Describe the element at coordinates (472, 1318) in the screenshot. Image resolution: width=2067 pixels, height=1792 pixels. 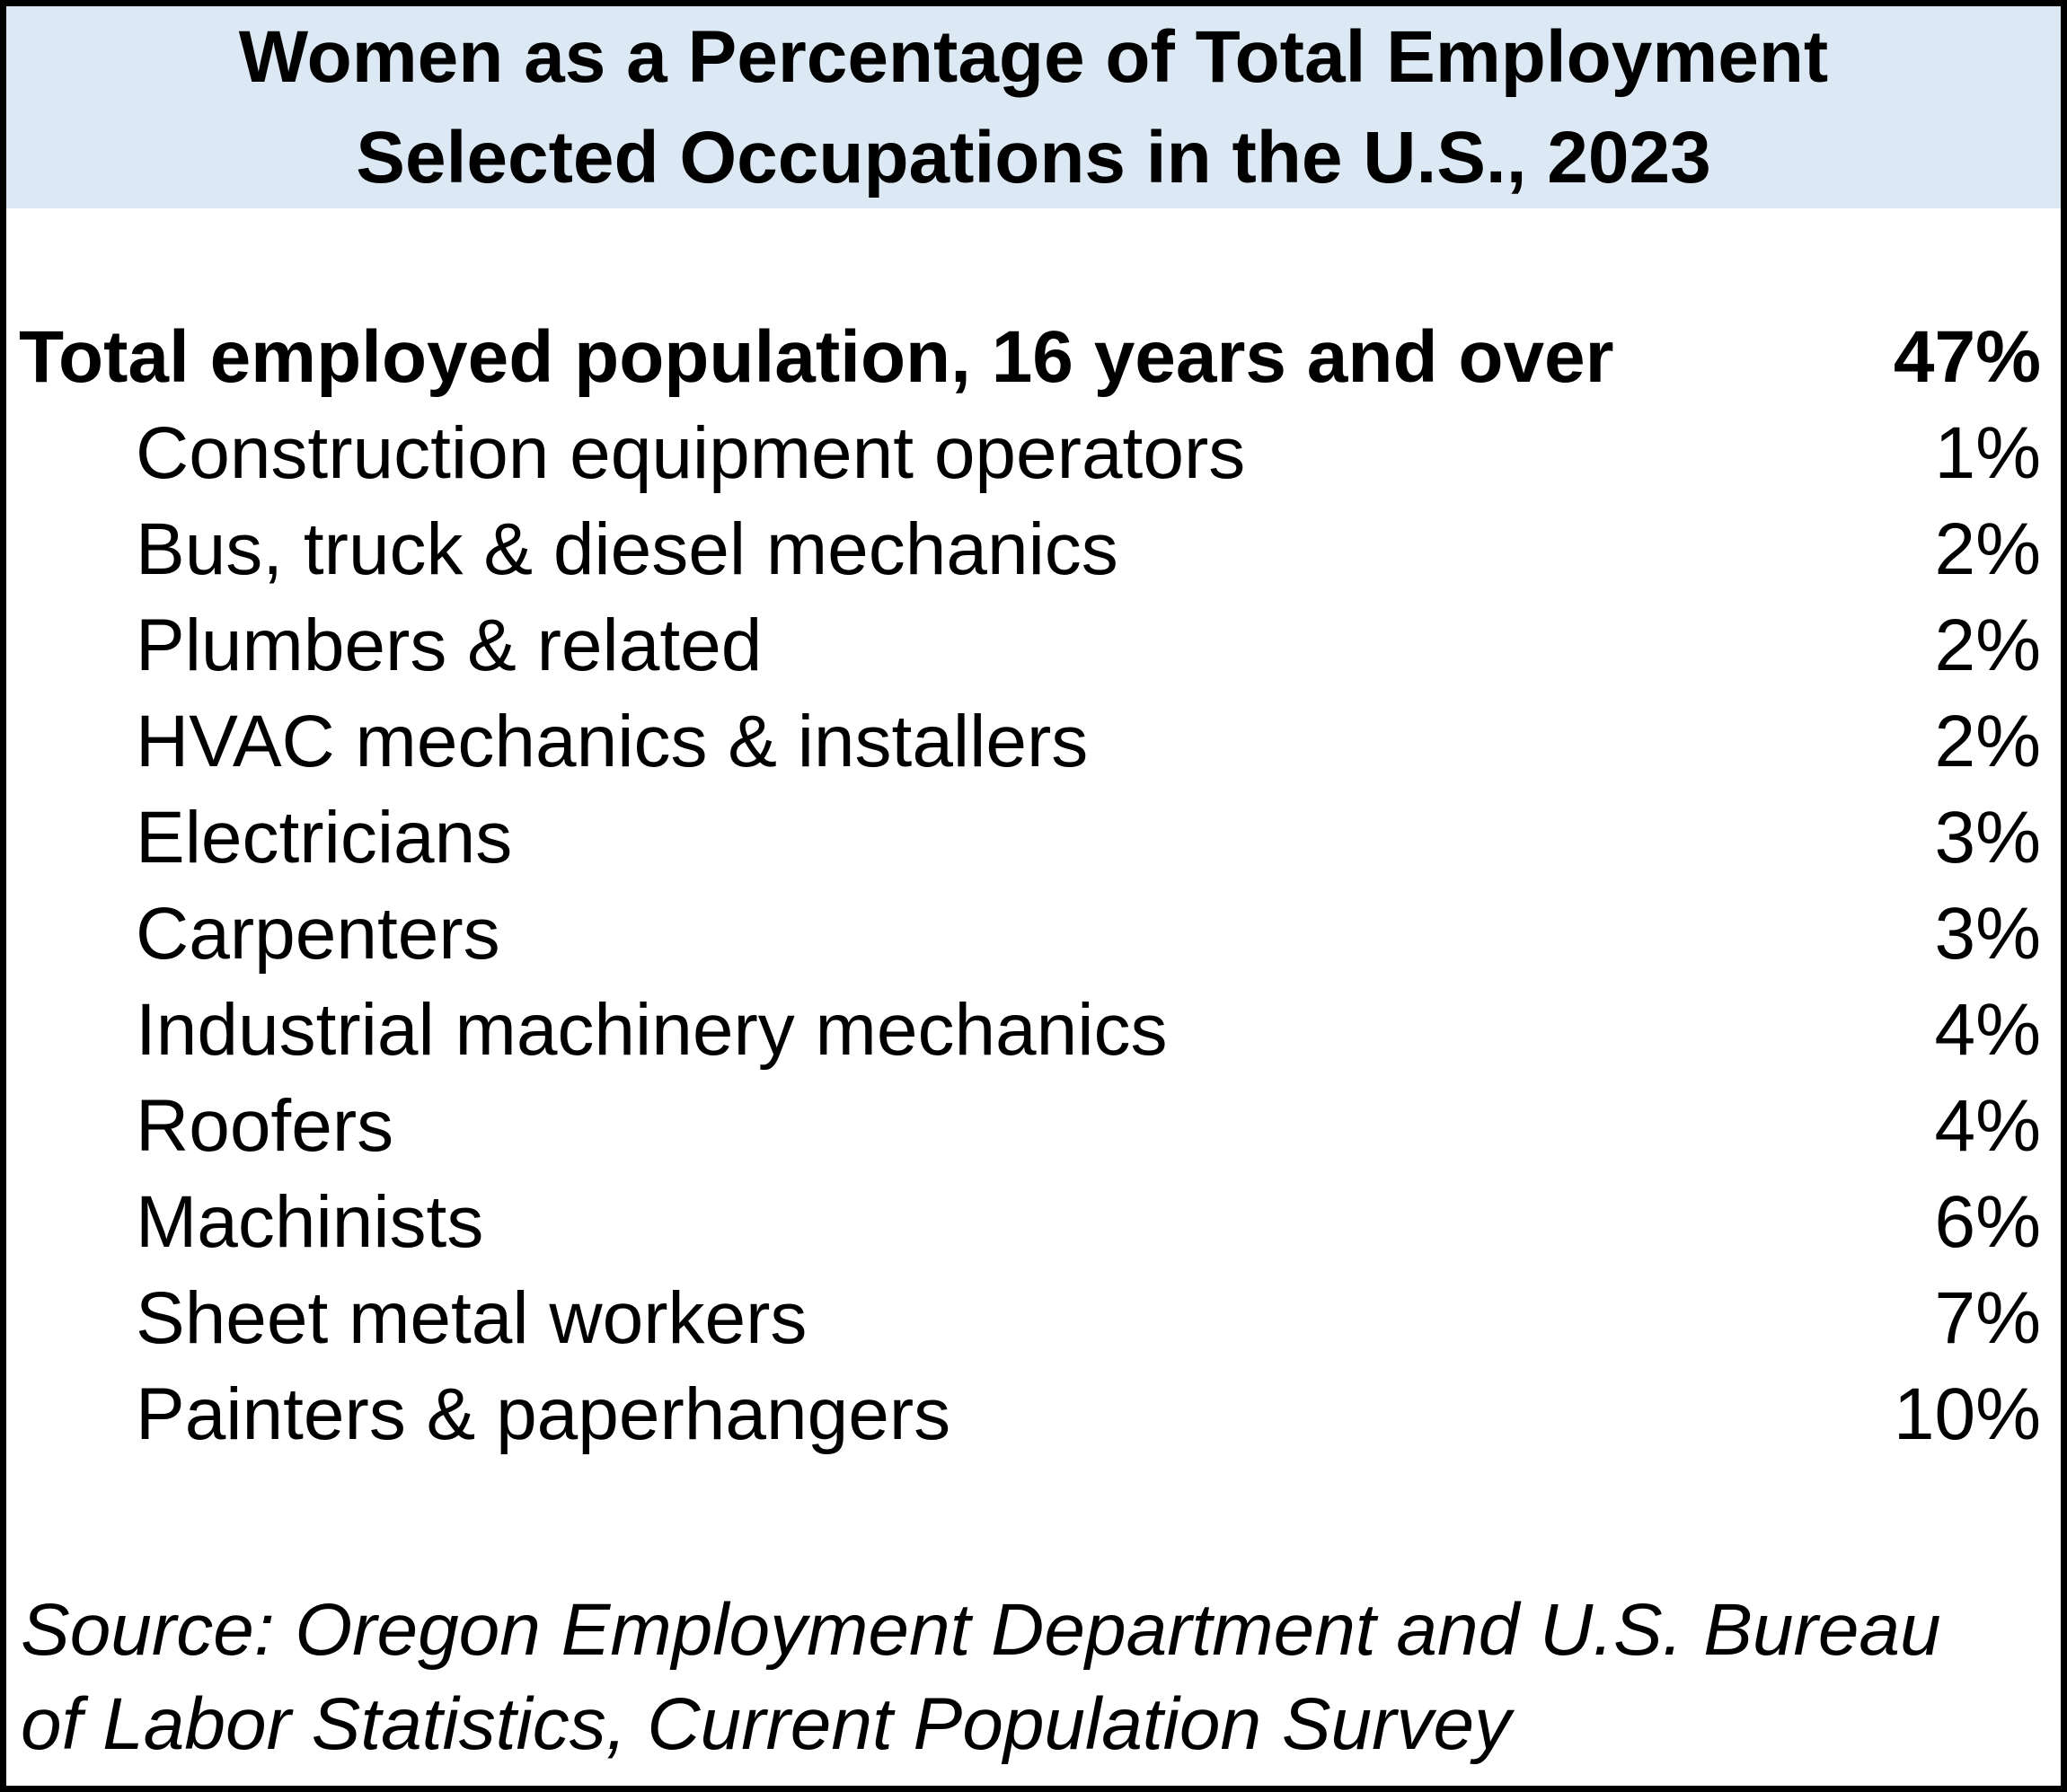
I see `row-label: Sheet metal workers` at that location.